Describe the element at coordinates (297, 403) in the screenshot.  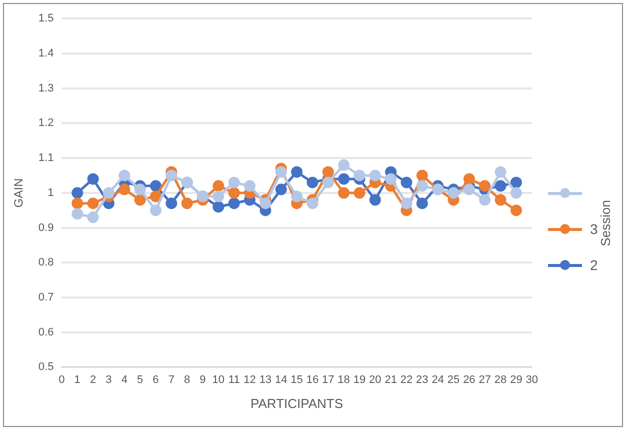
I see `x-axis-title: PARTICIPANTS` at that location.